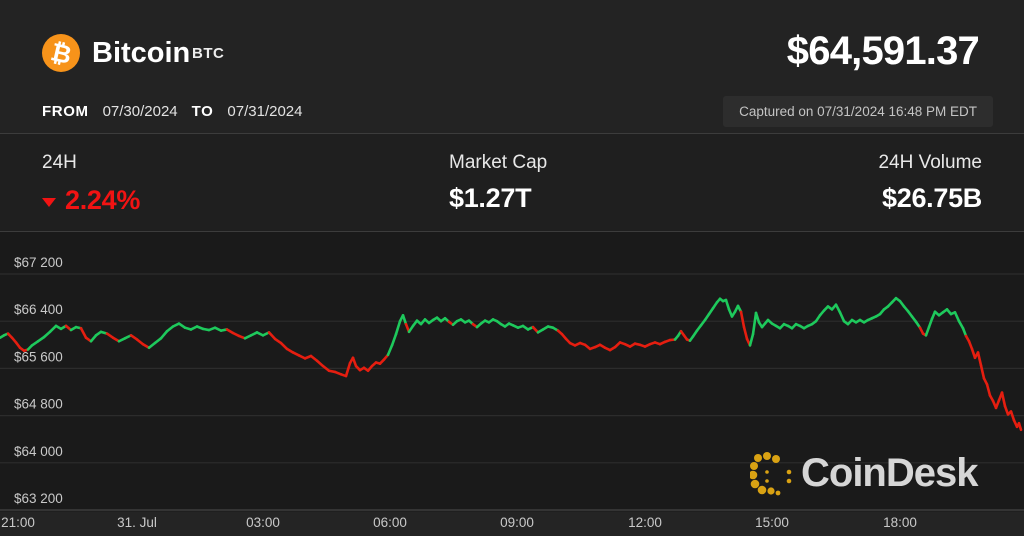 The image size is (1024, 536). What do you see at coordinates (202, 111) in the screenshot?
I see `to-label: TO` at bounding box center [202, 111].